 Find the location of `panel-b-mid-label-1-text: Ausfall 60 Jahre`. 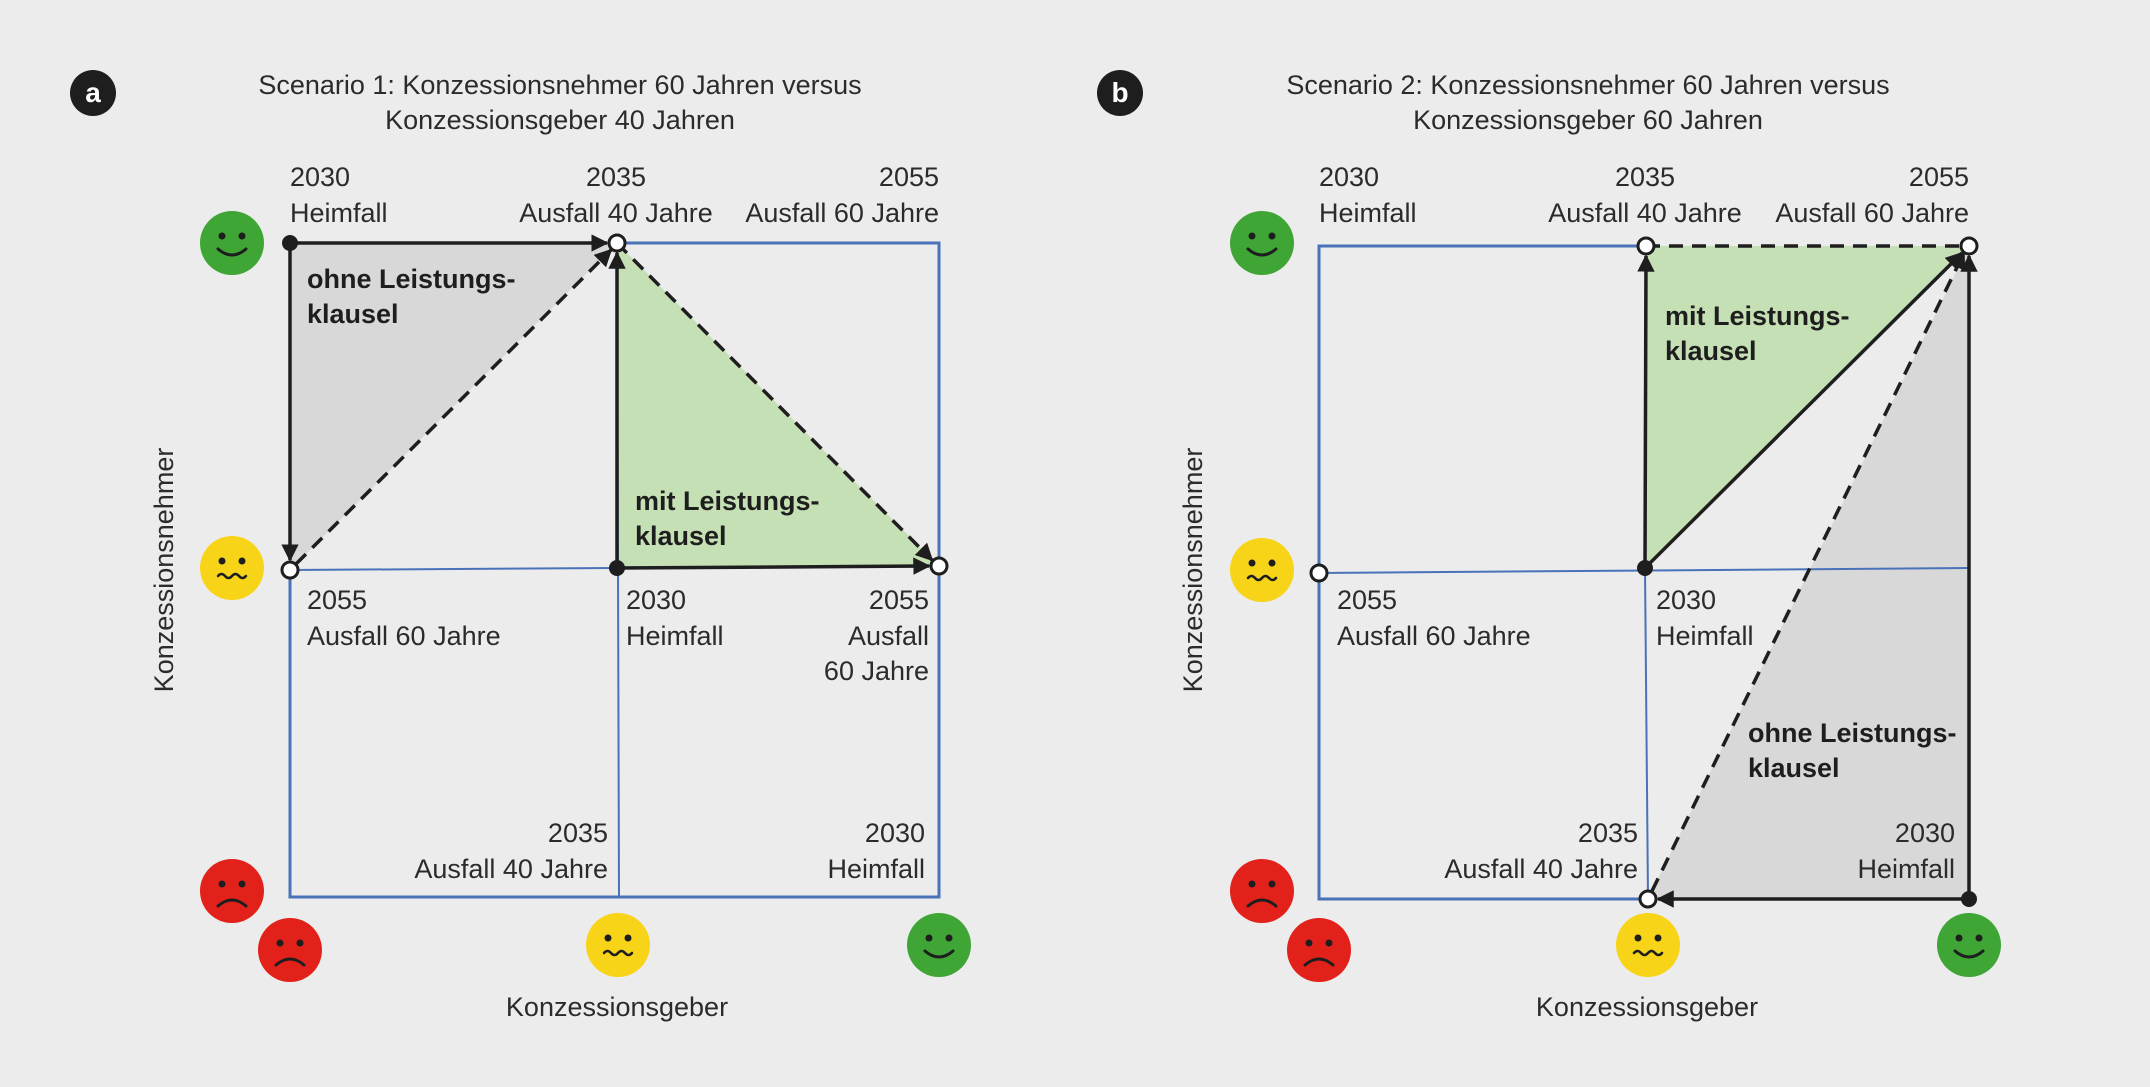

panel-b-mid-label-1-text: Ausfall 60 Jahre is located at coordinates (1434, 636).